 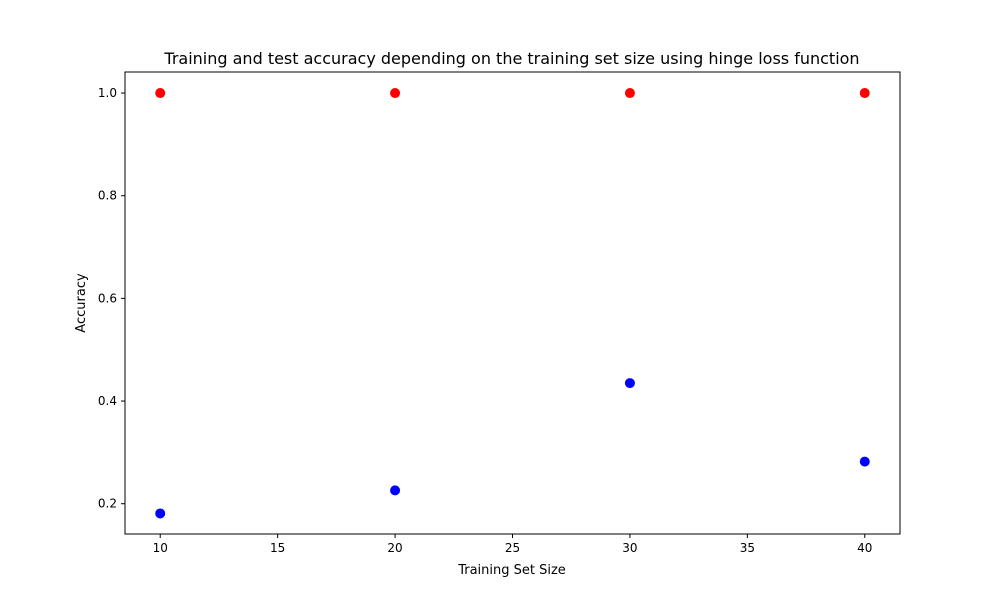 I want to click on x-tick-label: 30, so click(x=629, y=548).